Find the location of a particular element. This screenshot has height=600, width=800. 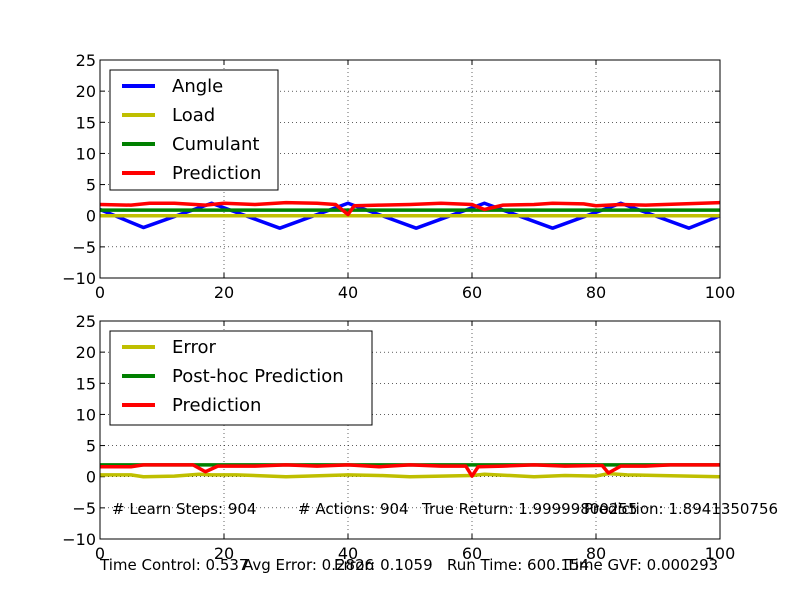

legend-label: Post-hoc Prediction is located at coordinates (258, 376).